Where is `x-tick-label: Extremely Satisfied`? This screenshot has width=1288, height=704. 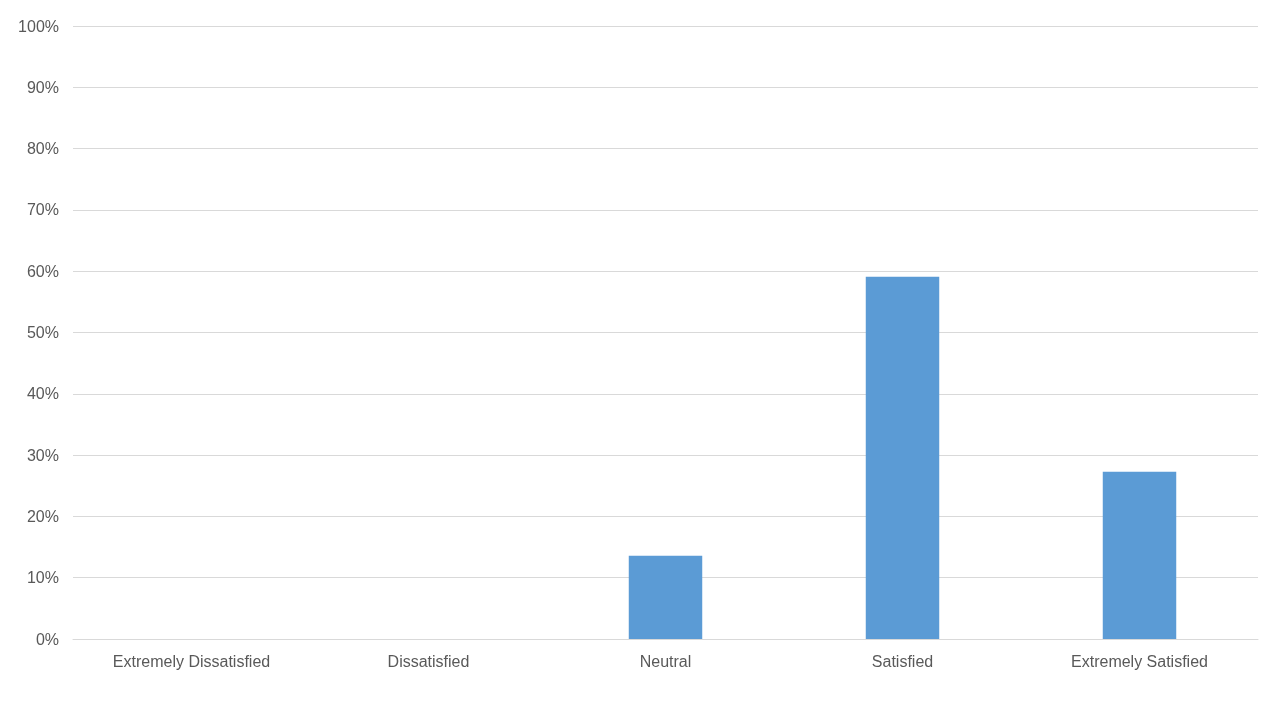 x-tick-label: Extremely Satisfied is located at coordinates (1139, 661).